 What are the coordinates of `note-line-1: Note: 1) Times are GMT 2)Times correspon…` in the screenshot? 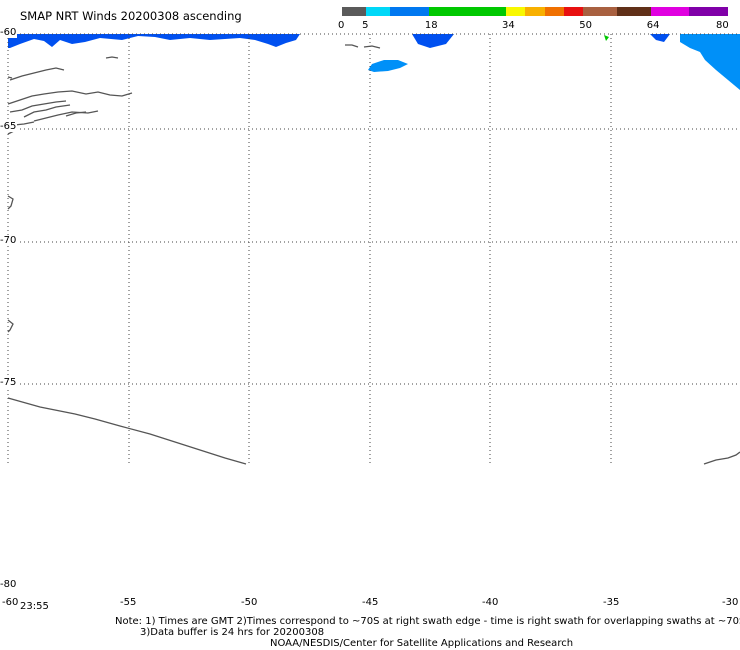 It's located at (427, 621).